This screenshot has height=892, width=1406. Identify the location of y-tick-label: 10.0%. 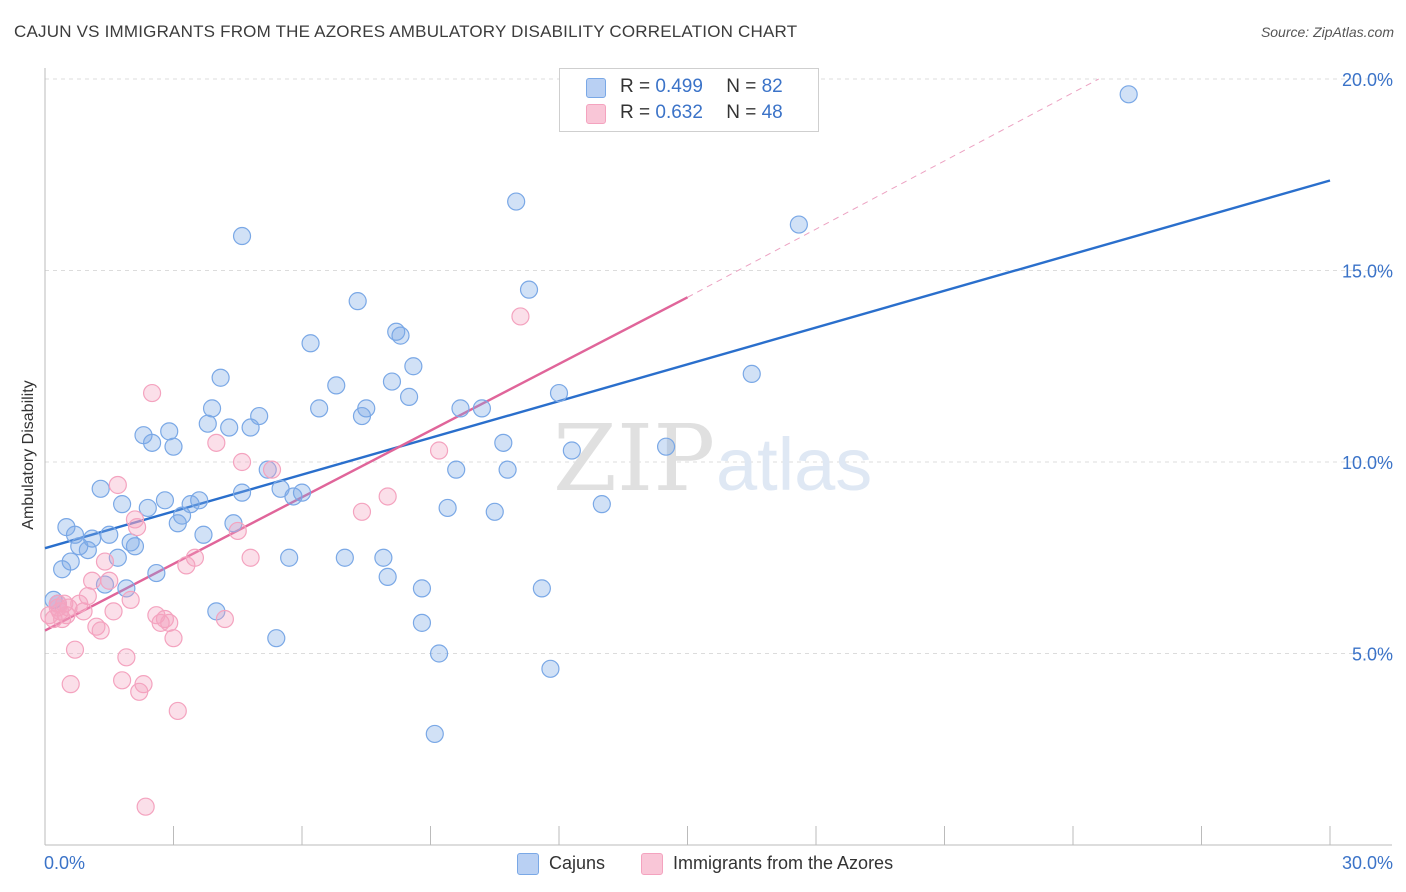
(1367, 463).